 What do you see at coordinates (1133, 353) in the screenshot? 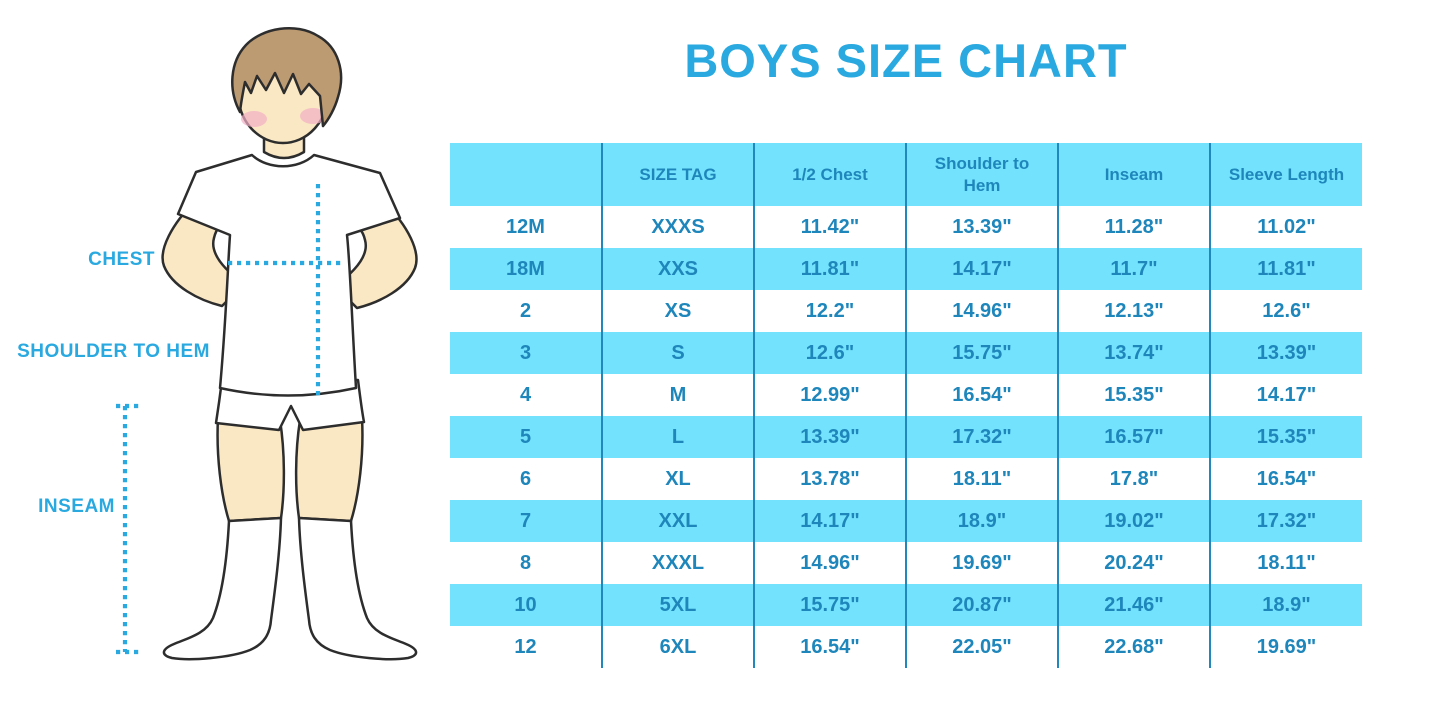
I see `table-cell: 13.74"` at bounding box center [1133, 353].